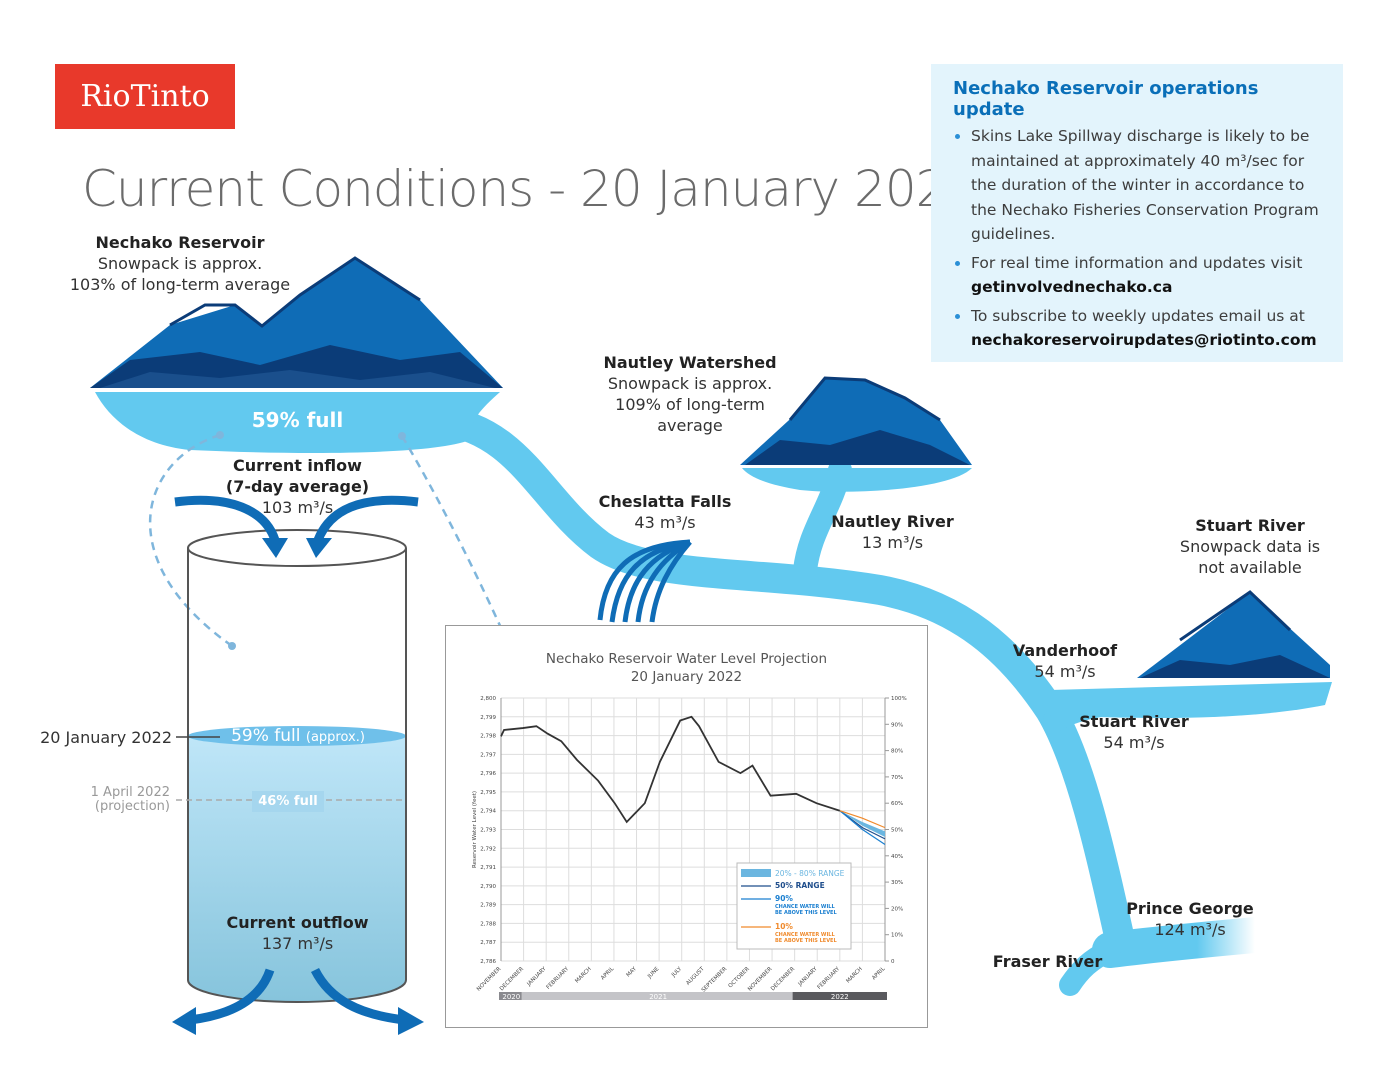 The height and width of the screenshot is (1082, 1400). What do you see at coordinates (897, 752) in the screenshot?
I see `y2-tick-label: 80%` at bounding box center [897, 752].